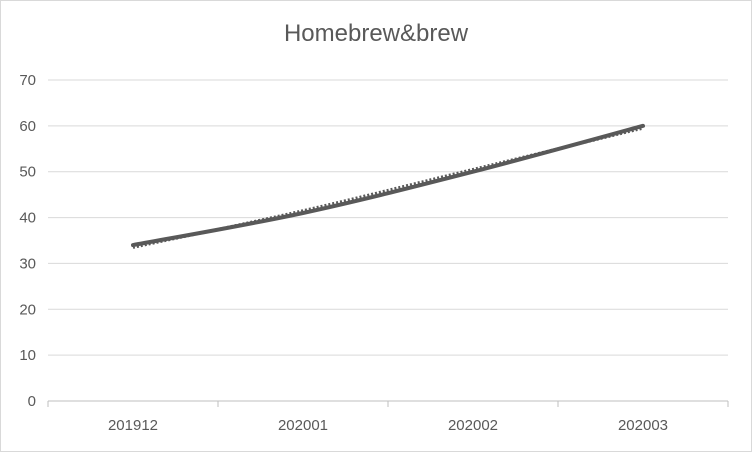  Describe the element at coordinates (473, 425) in the screenshot. I see `x-tick-label: 202002` at that location.